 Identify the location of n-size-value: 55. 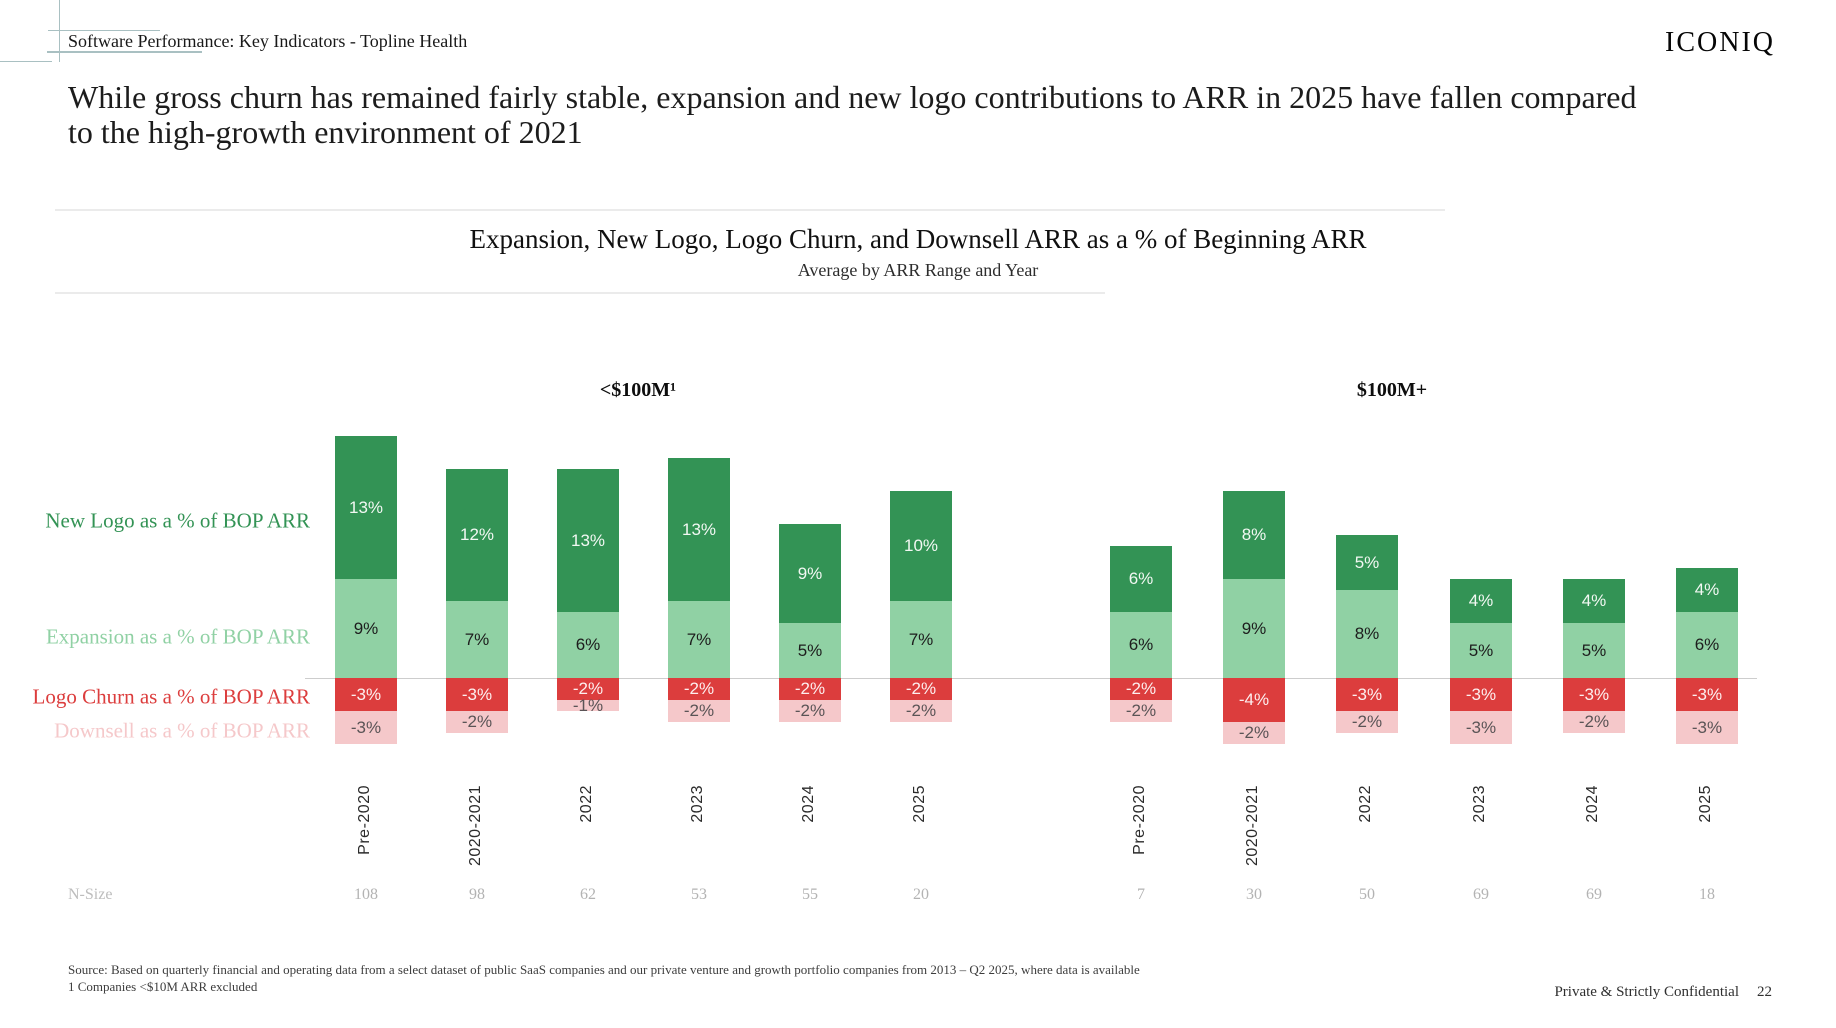
(810, 894).